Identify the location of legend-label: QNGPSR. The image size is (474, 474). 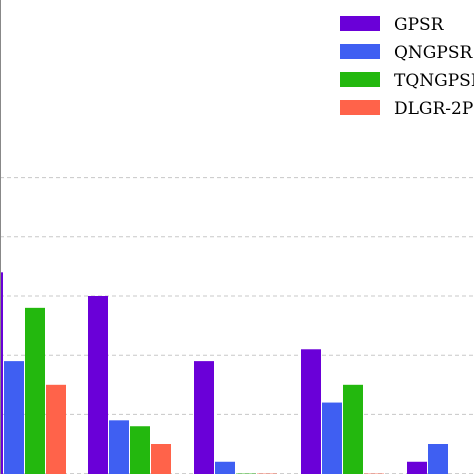
(433, 53).